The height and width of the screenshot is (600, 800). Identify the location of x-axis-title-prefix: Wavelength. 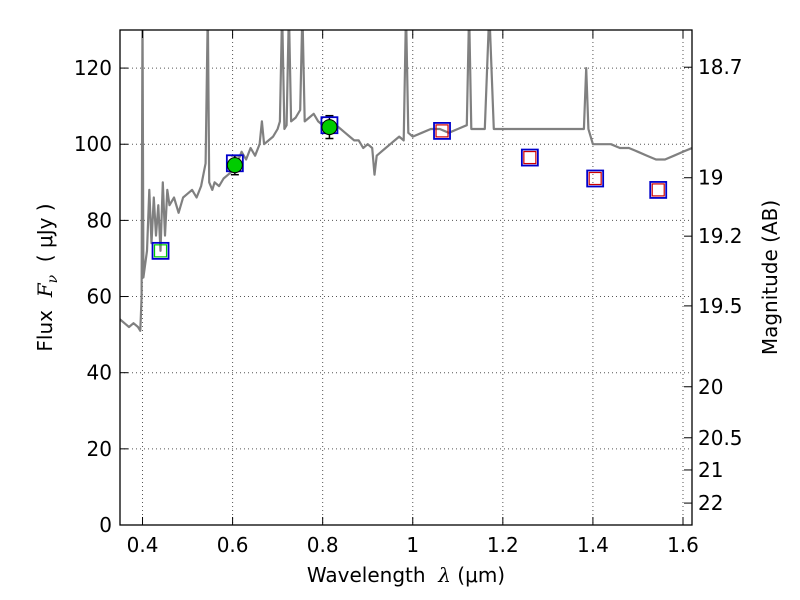
(372, 575).